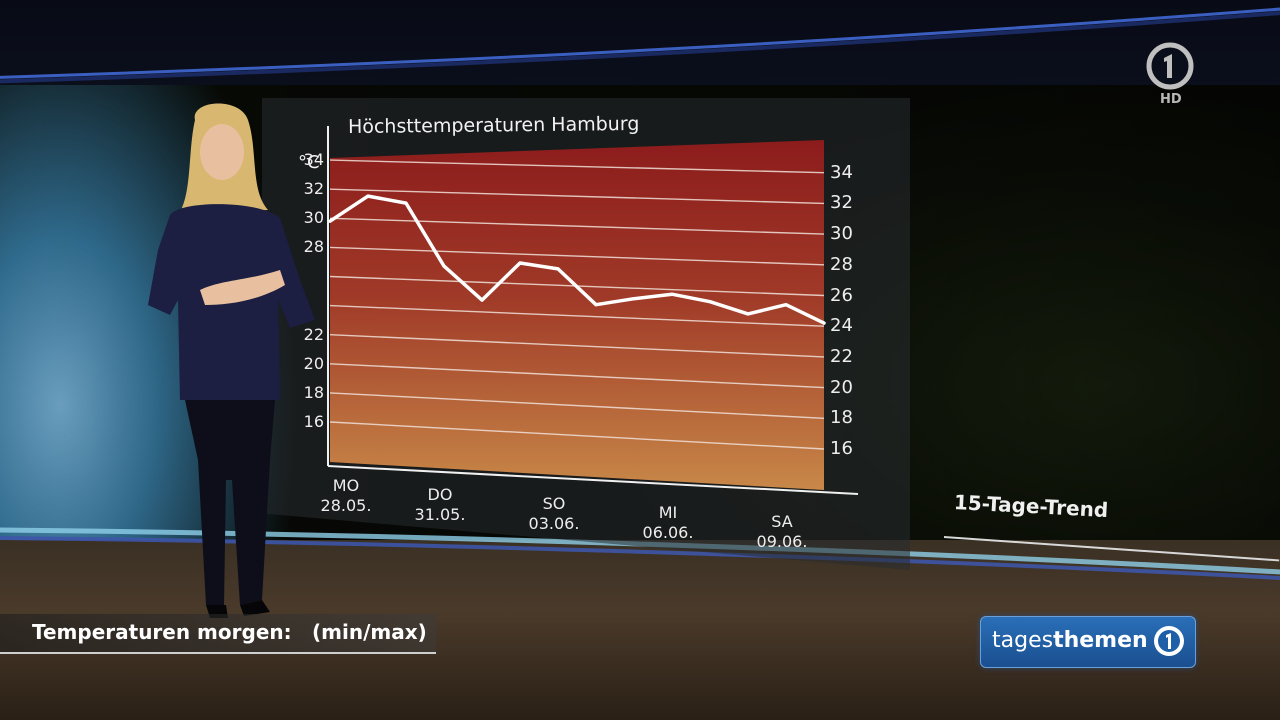 This screenshot has height=720, width=1280. I want to click on y-tick-right-22: 22, so click(841, 356).